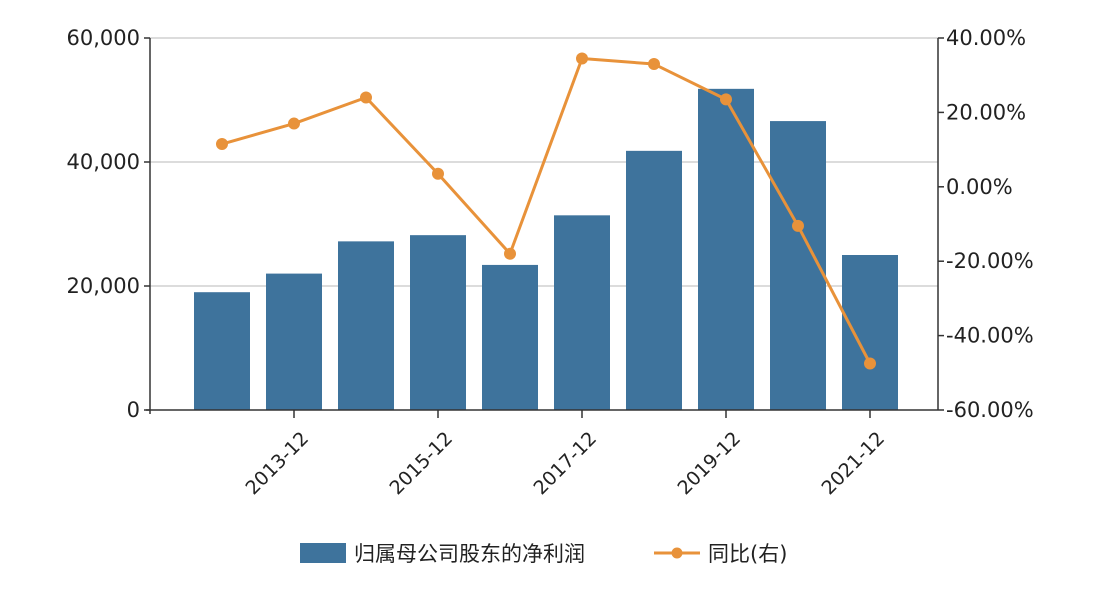 The height and width of the screenshot is (604, 1114). I want to click on x-tick-label: 2013-12, so click(277, 464).